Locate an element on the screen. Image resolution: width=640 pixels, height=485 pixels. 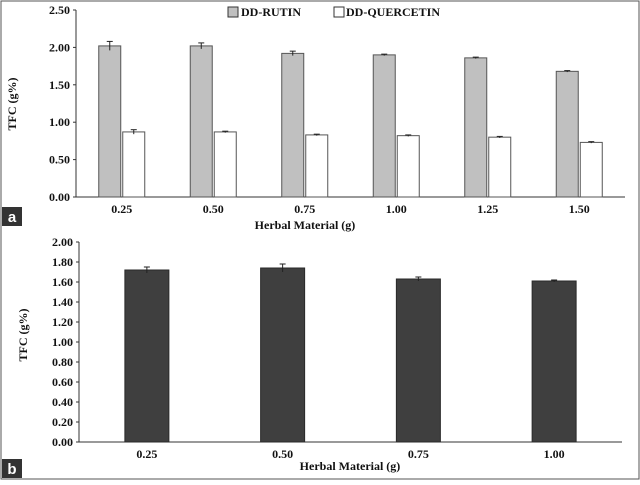
panel-a-badge: a is located at coordinates (12, 216).